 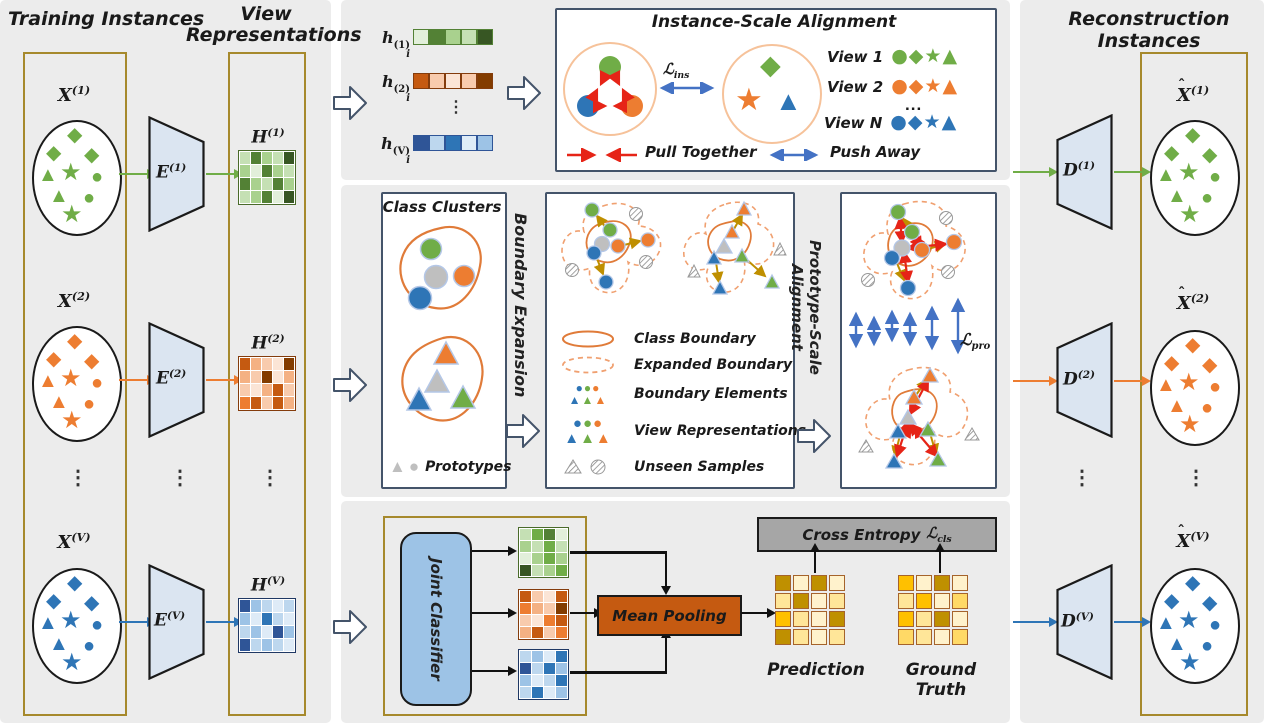 What do you see at coordinates (1035, 380) in the screenshot?
I see `arrow-panel-to-decoder2` at bounding box center [1035, 380].